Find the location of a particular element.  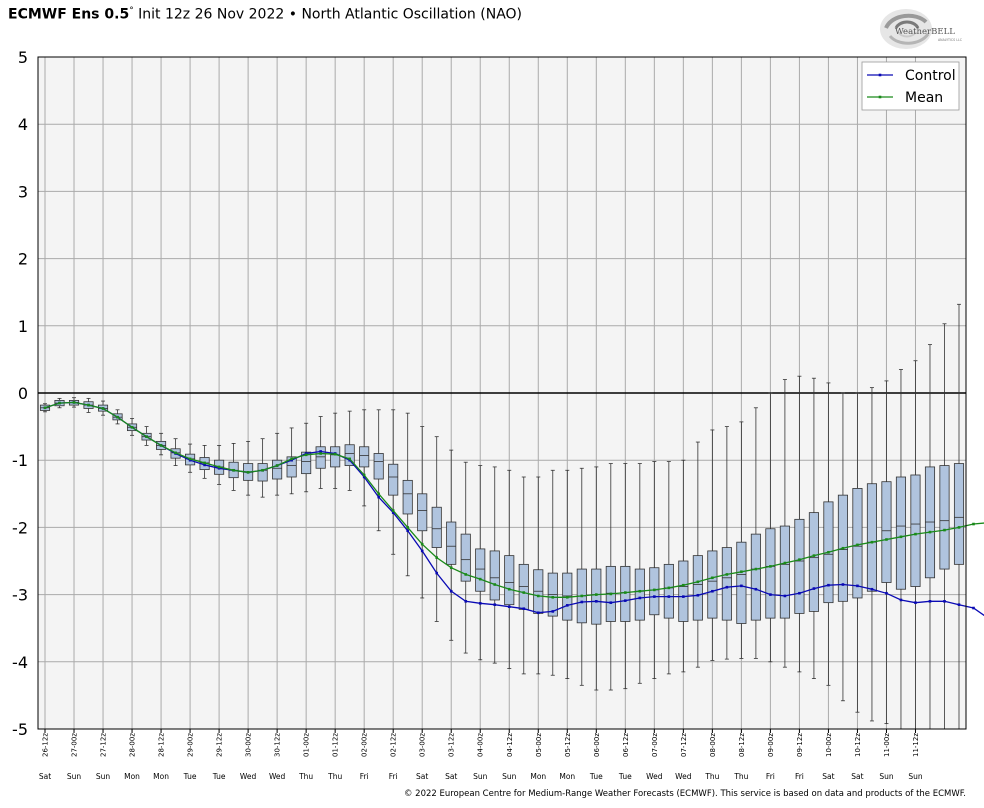

x-tick-label: 07-12z is located at coordinates (684, 745).